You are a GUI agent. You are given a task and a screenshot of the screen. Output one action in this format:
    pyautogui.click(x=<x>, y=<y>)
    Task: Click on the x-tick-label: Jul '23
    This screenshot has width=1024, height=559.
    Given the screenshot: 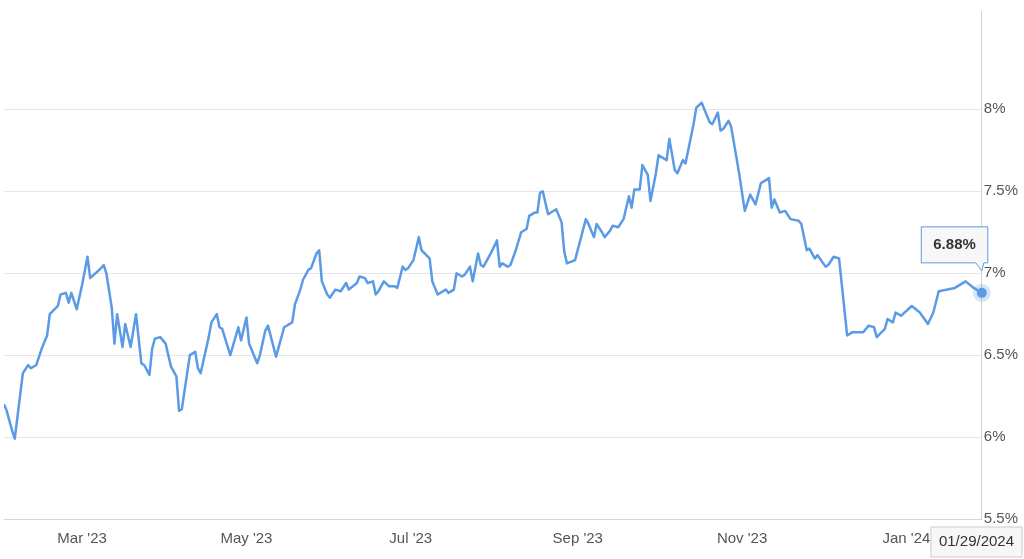 What is the action you would take?
    pyautogui.click(x=411, y=538)
    